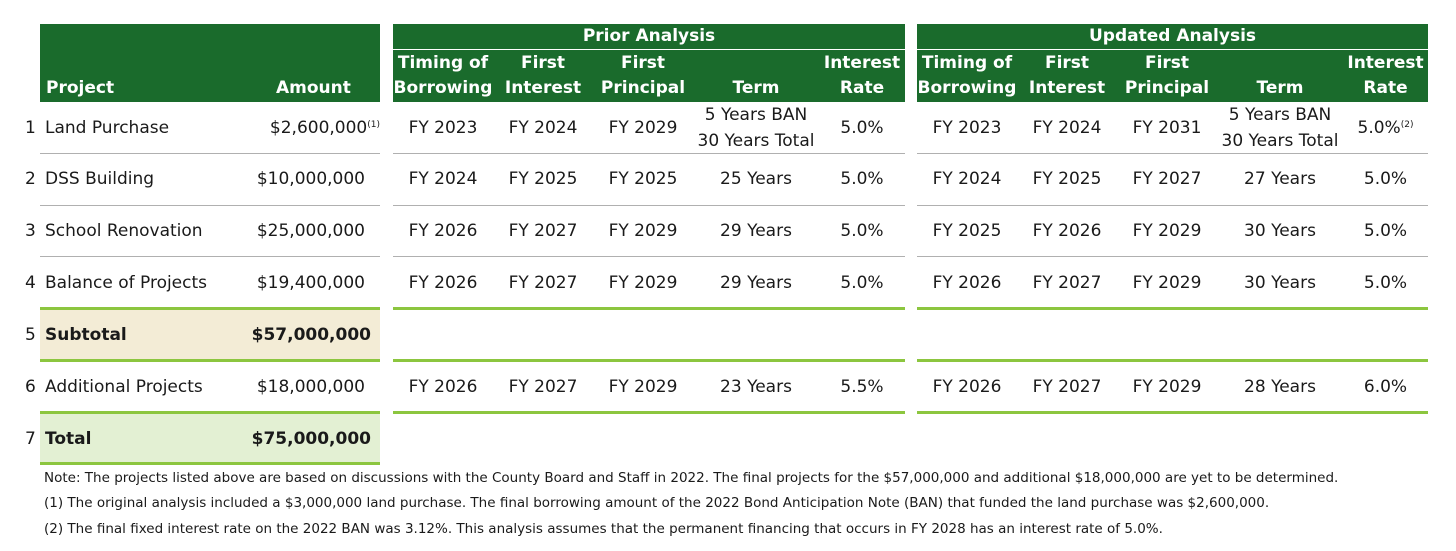 The image size is (1456, 551). Describe the element at coordinates (30, 179) in the screenshot. I see `row-number: 2` at that location.